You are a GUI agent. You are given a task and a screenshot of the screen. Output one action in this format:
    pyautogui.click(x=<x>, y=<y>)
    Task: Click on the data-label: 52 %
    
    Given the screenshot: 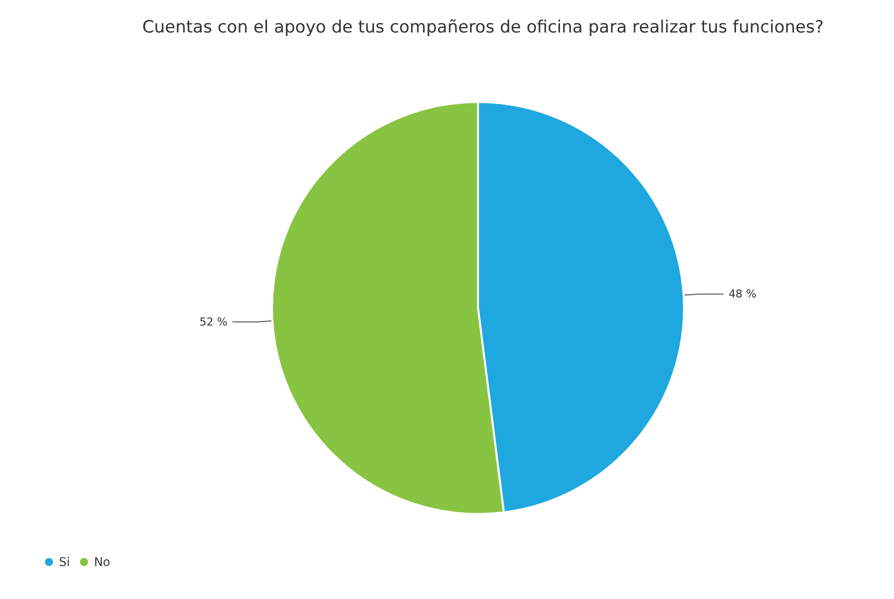 What is the action you would take?
    pyautogui.click(x=213, y=321)
    